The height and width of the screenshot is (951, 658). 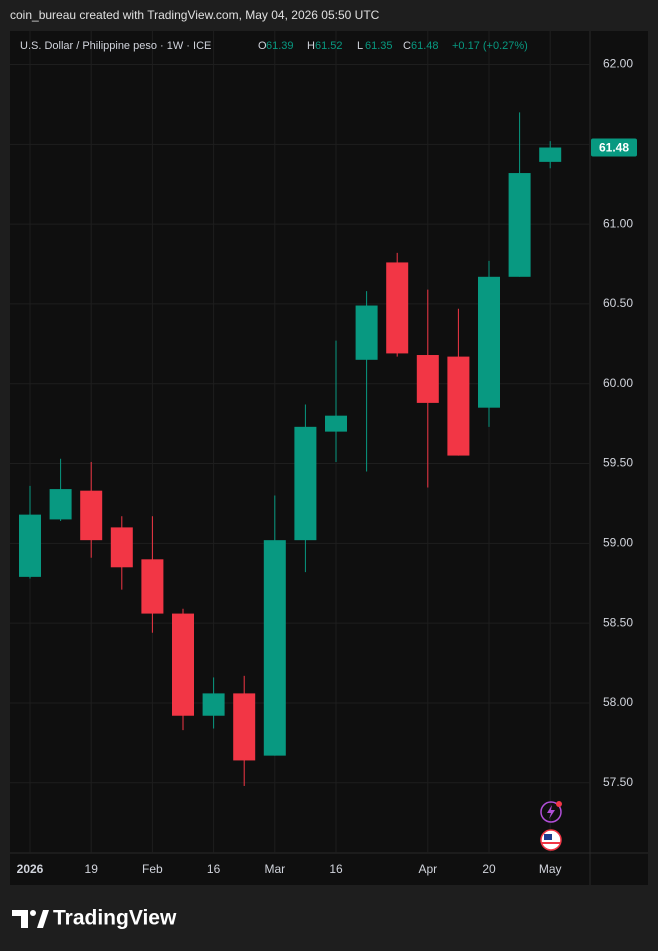 I want to click on legend-value: 61.48, so click(x=425, y=46).